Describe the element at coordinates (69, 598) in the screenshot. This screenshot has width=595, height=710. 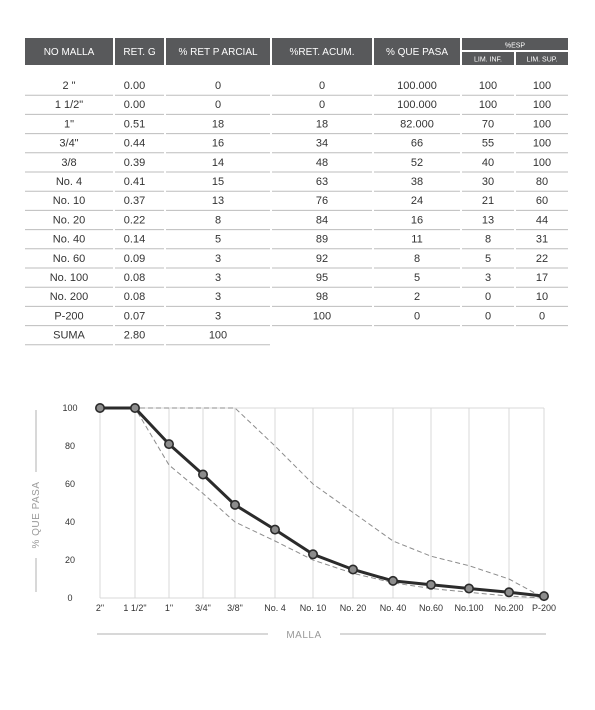
I see `y-tick-label: 0` at that location.